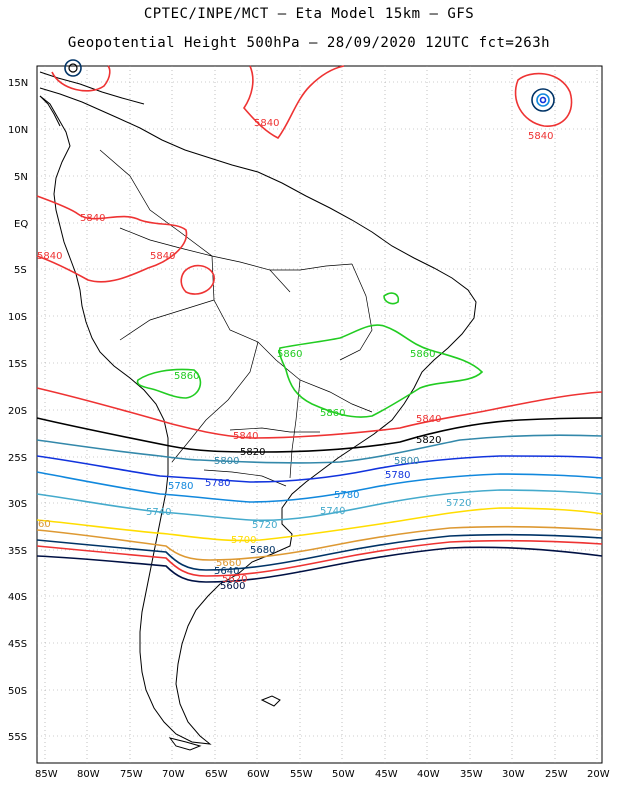 This screenshot has height=800, width=618. What do you see at coordinates (458, 503) in the screenshot?
I see `label-5720-b: 5720` at bounding box center [458, 503].